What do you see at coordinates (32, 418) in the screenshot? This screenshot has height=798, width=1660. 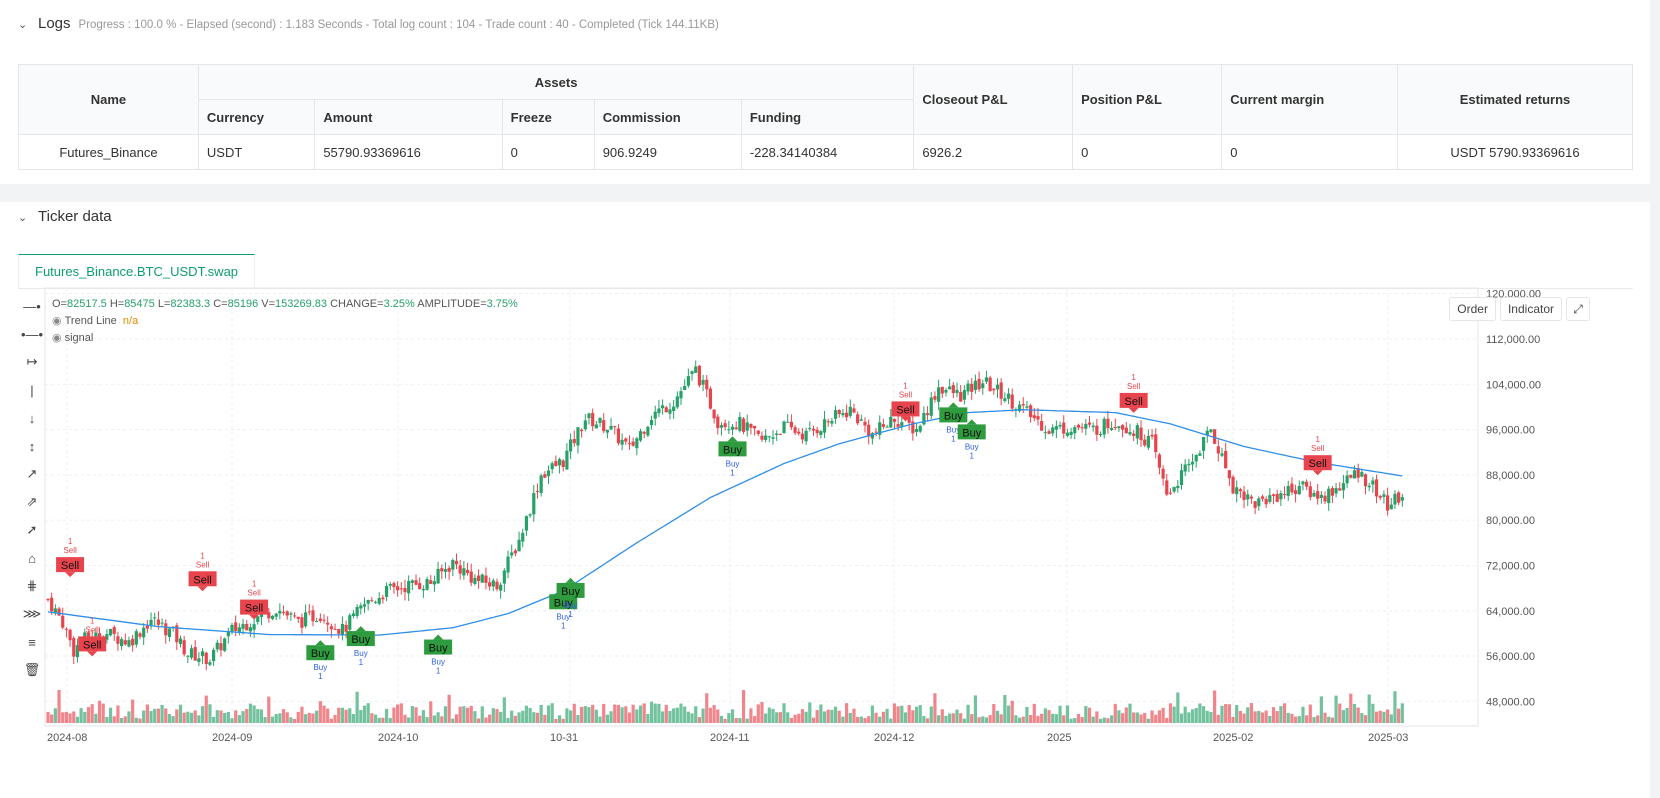 I see `vertical-ray-icon: ↓` at bounding box center [32, 418].